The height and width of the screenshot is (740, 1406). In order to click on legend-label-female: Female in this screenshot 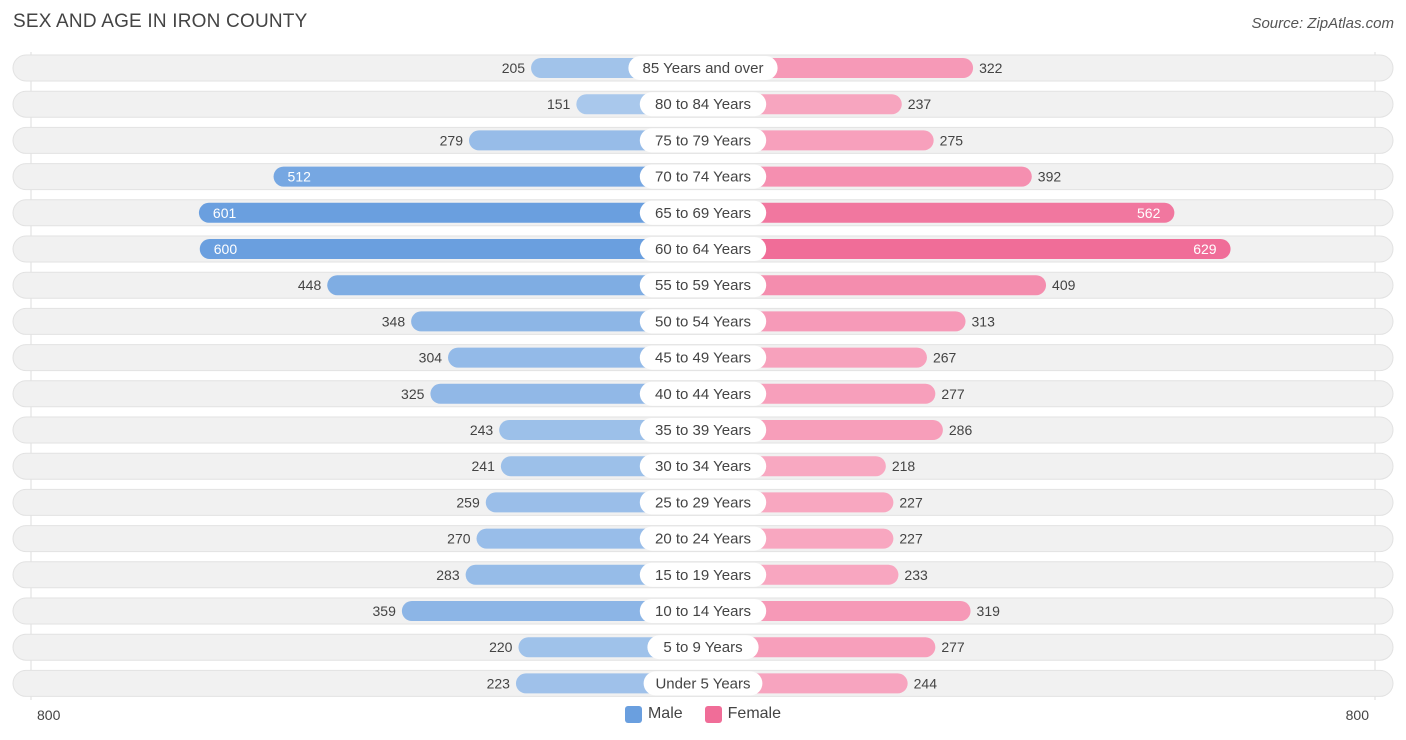, I will do `click(754, 713)`.